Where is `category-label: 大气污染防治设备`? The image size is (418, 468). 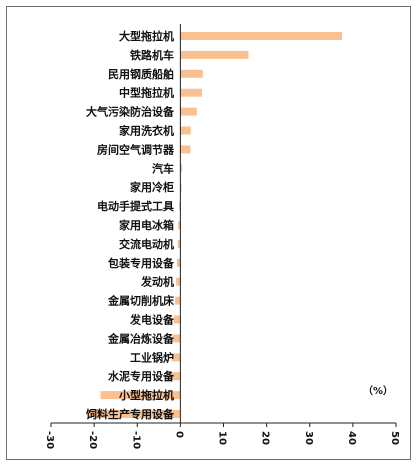
category-label: 大气污染防治设备 is located at coordinates (130, 112).